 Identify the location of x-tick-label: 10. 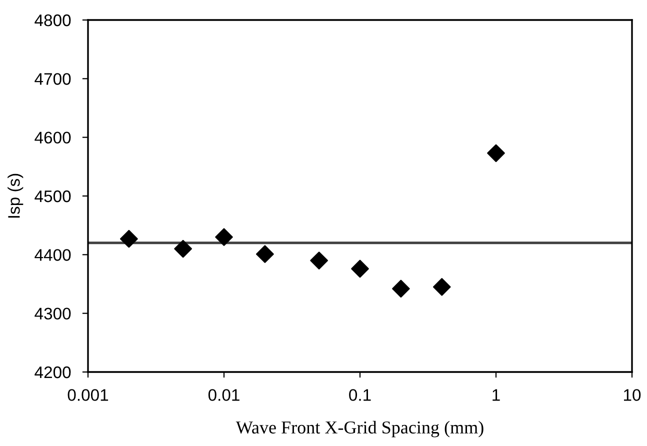
(632, 395).